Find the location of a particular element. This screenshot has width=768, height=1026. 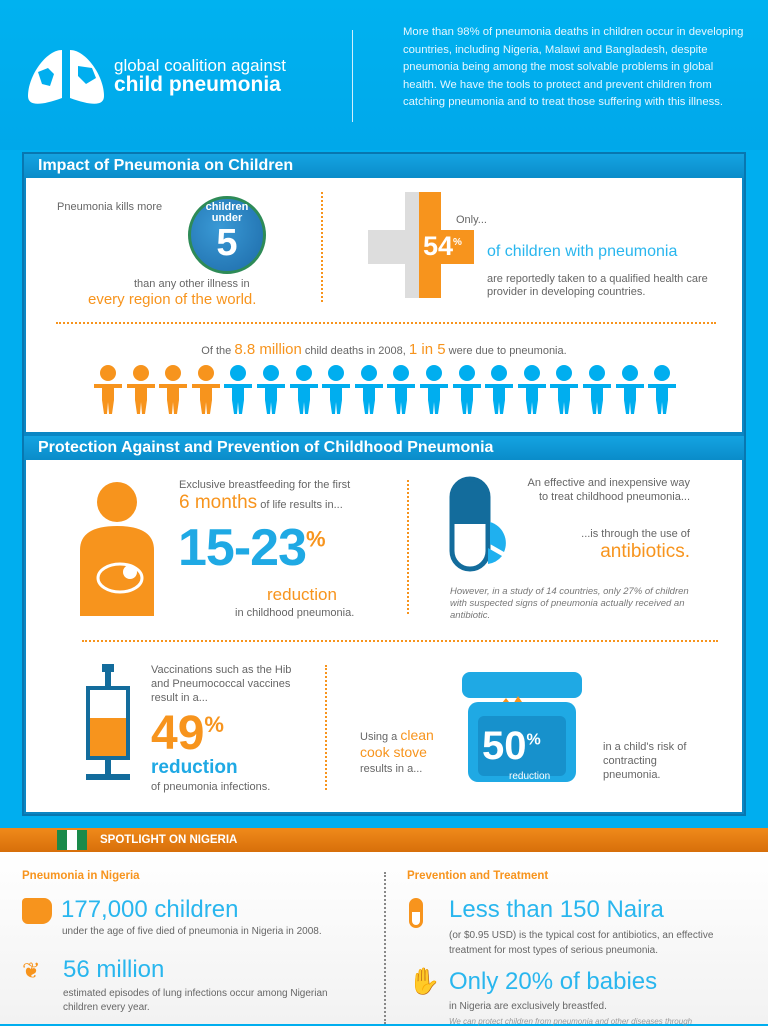

ab-line1: An effective and inexpensive way is located at coordinates (608, 483).